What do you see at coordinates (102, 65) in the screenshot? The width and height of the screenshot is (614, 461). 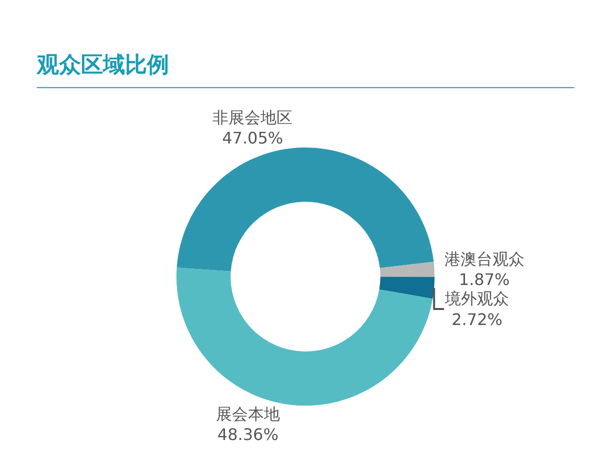 I see `chart-title: 观众区域比例` at bounding box center [102, 65].